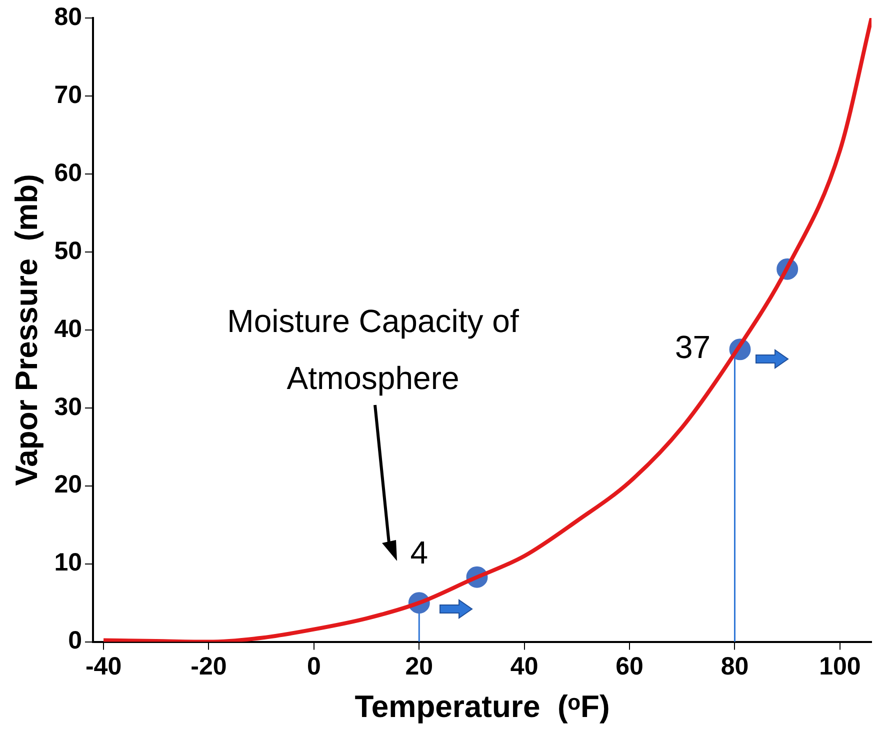  What do you see at coordinates (208, 666) in the screenshot?
I see `x-tick-label: -20` at bounding box center [208, 666].